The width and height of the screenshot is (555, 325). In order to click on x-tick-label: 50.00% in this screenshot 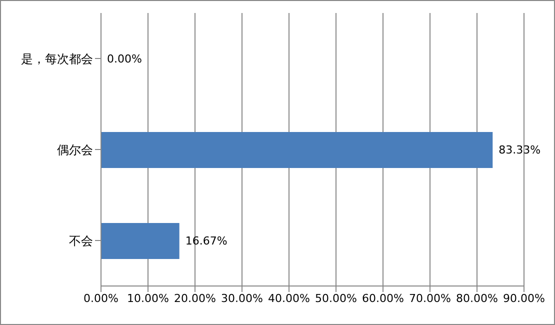, I will do `click(336, 298)`.